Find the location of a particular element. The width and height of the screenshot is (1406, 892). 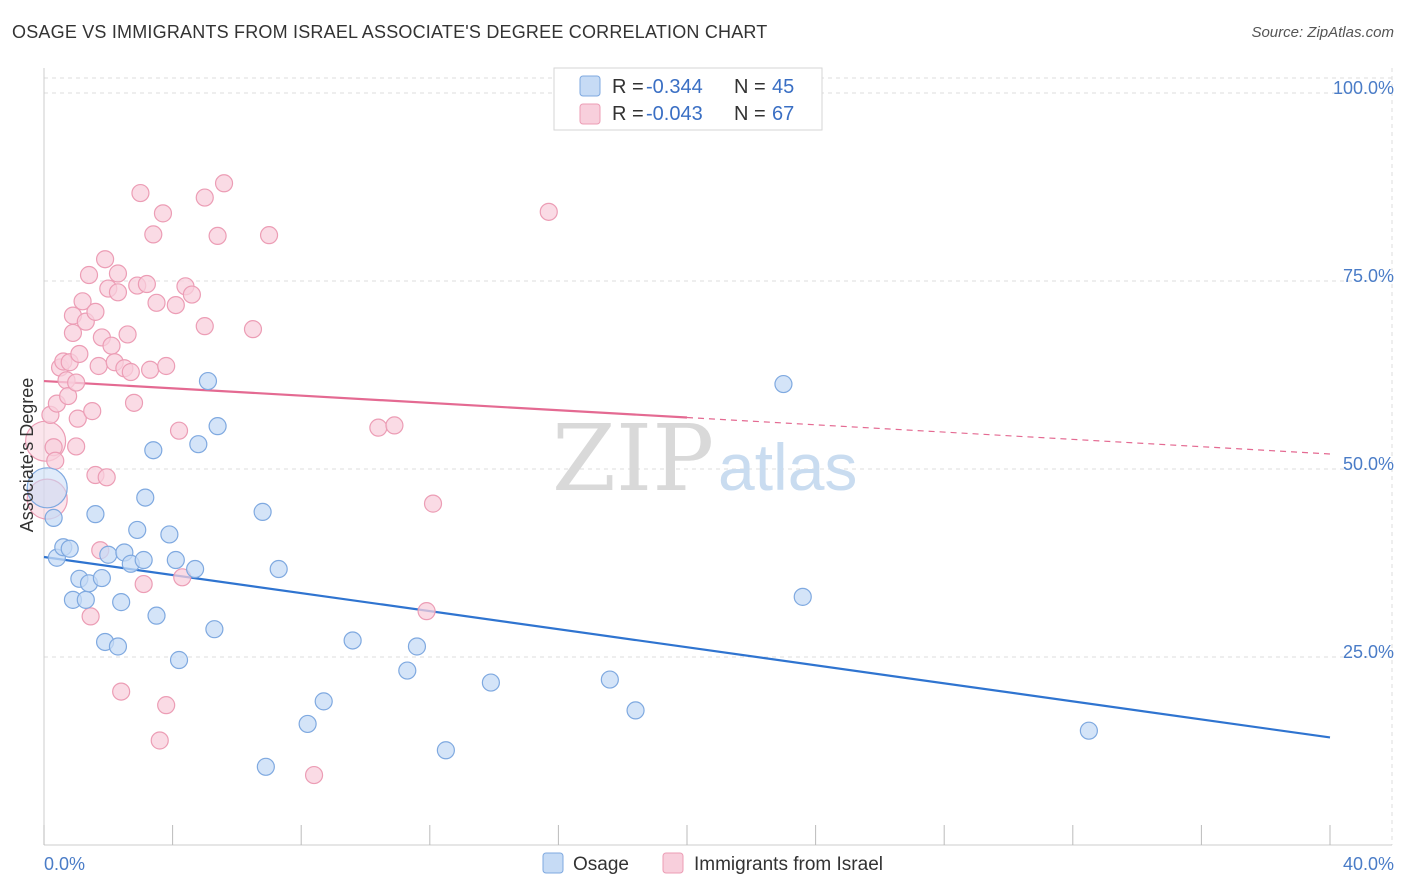

trend-line-immigrants-from-israel is located at coordinates (365, 399).